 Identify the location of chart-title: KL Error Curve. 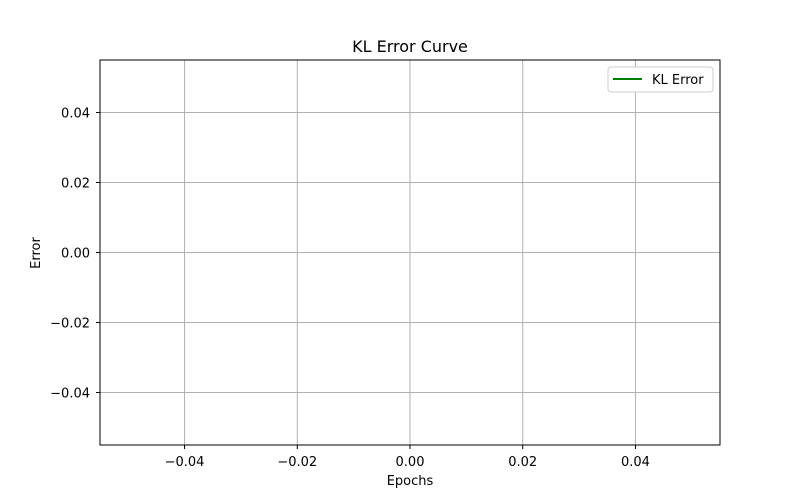
(410, 46).